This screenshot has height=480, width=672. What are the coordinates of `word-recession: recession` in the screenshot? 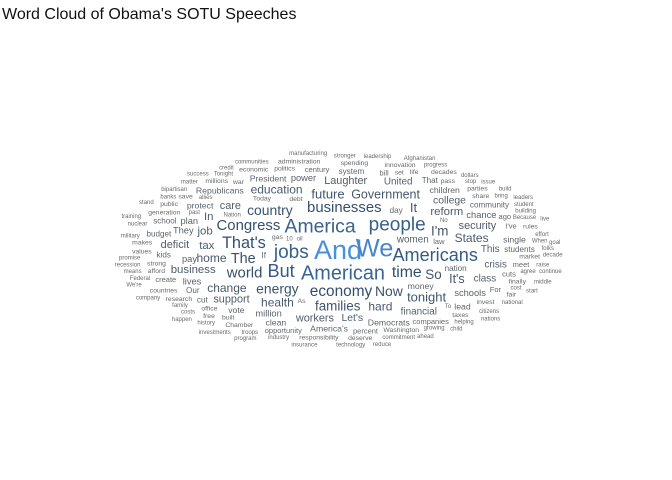 It's located at (128, 265).